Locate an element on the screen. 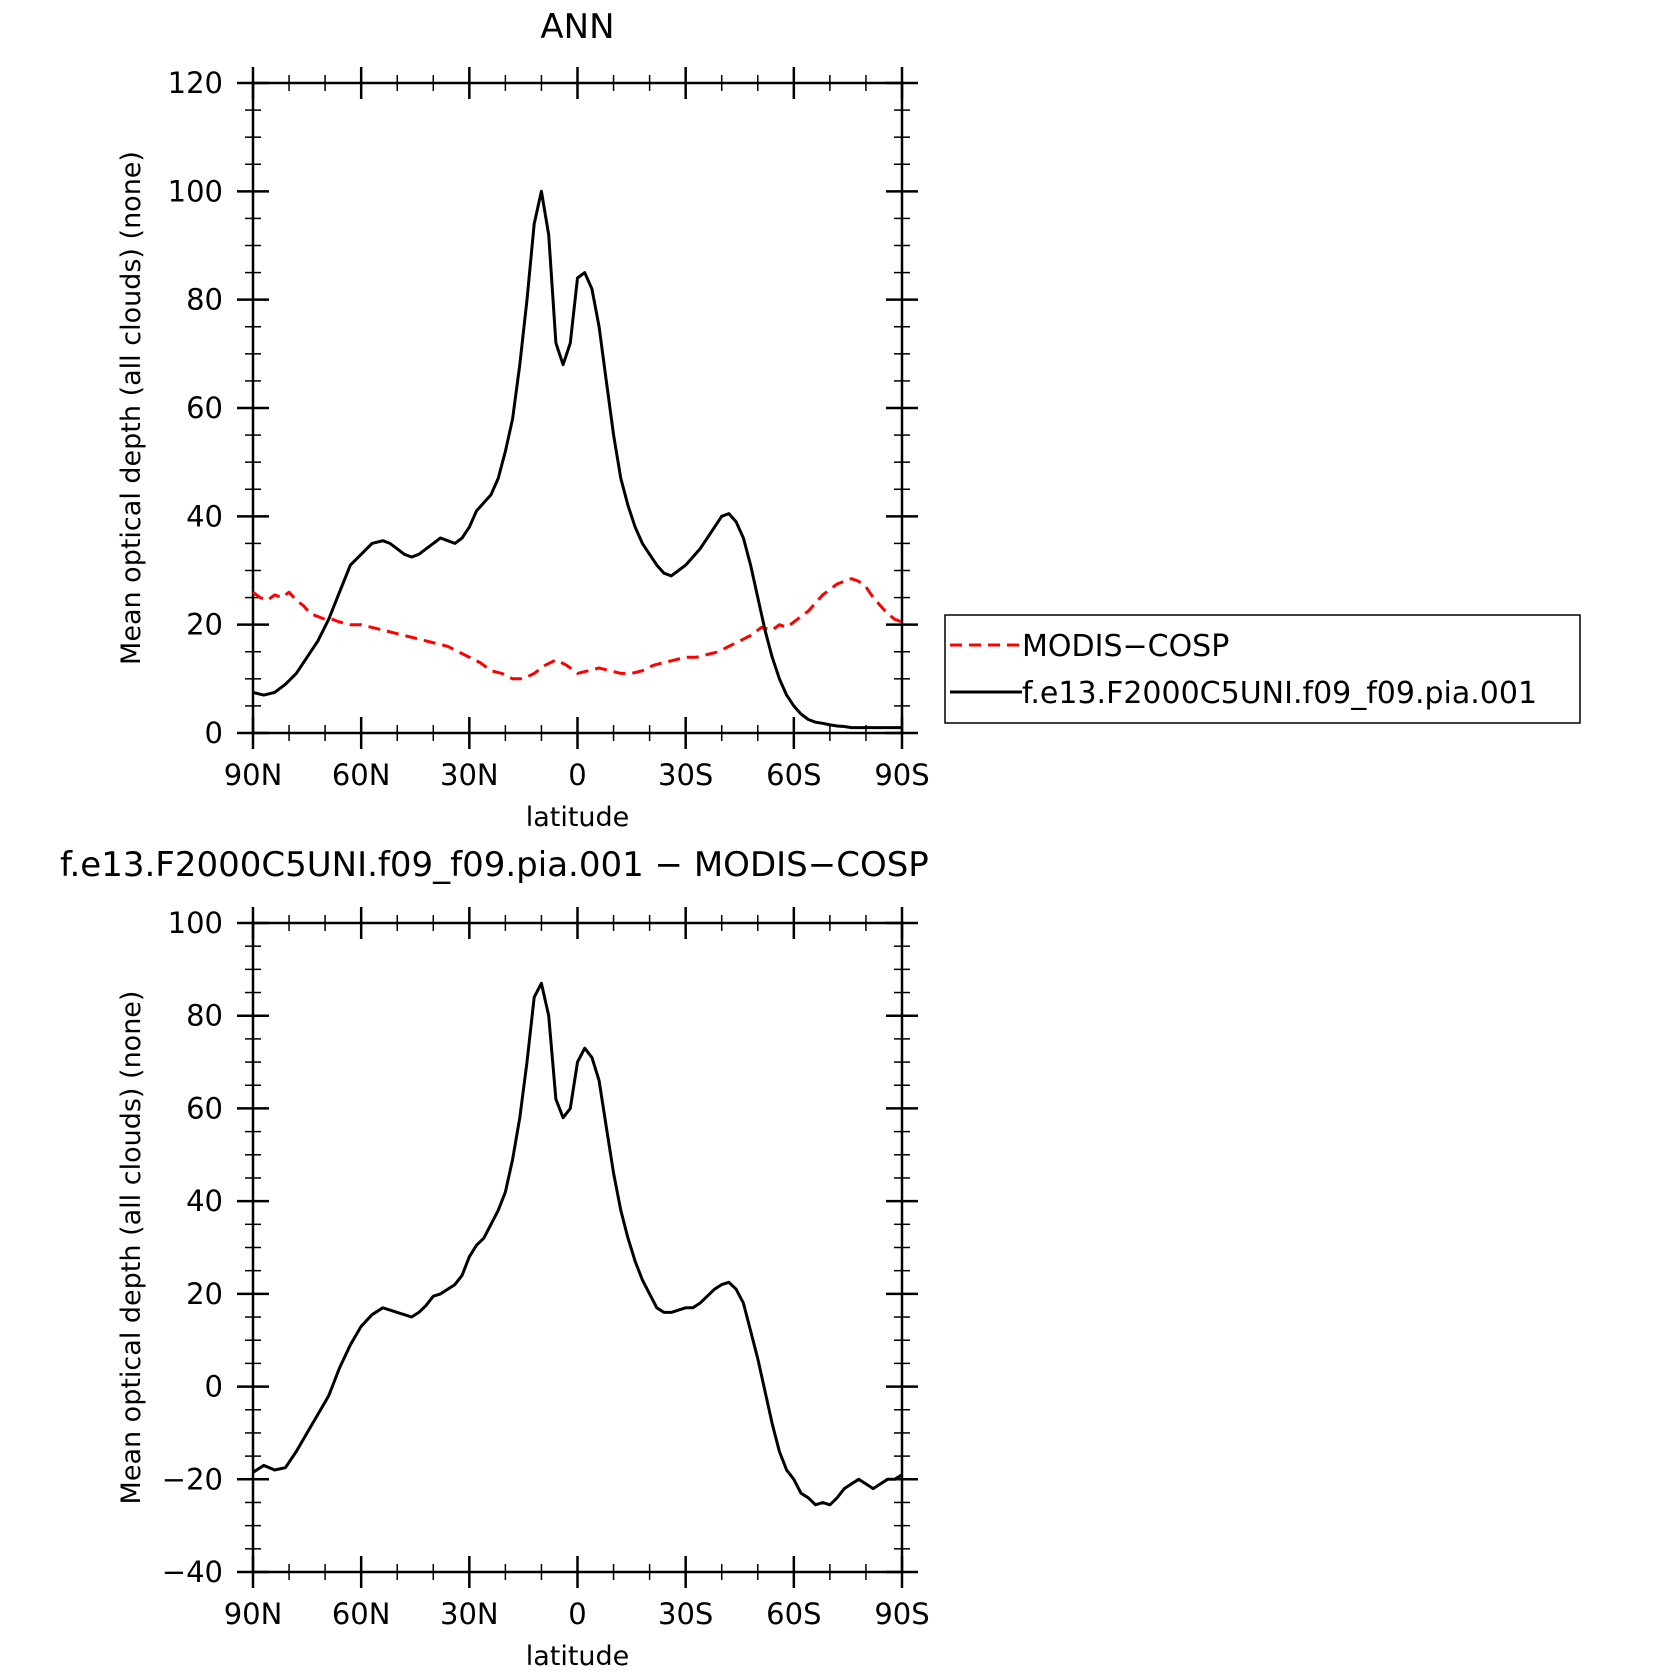  series-line-modis-cosp is located at coordinates (577, 629).